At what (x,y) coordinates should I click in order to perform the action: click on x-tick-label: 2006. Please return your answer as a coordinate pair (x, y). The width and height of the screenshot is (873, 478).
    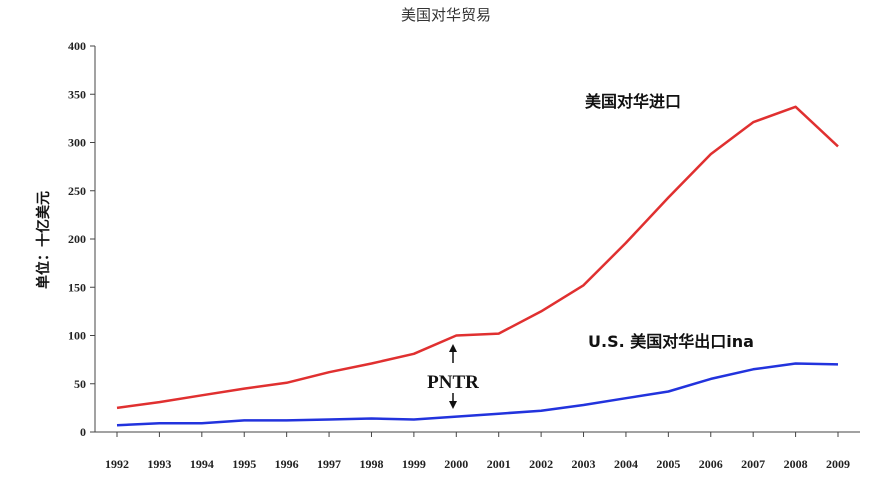
    Looking at the image, I should click on (711, 464).